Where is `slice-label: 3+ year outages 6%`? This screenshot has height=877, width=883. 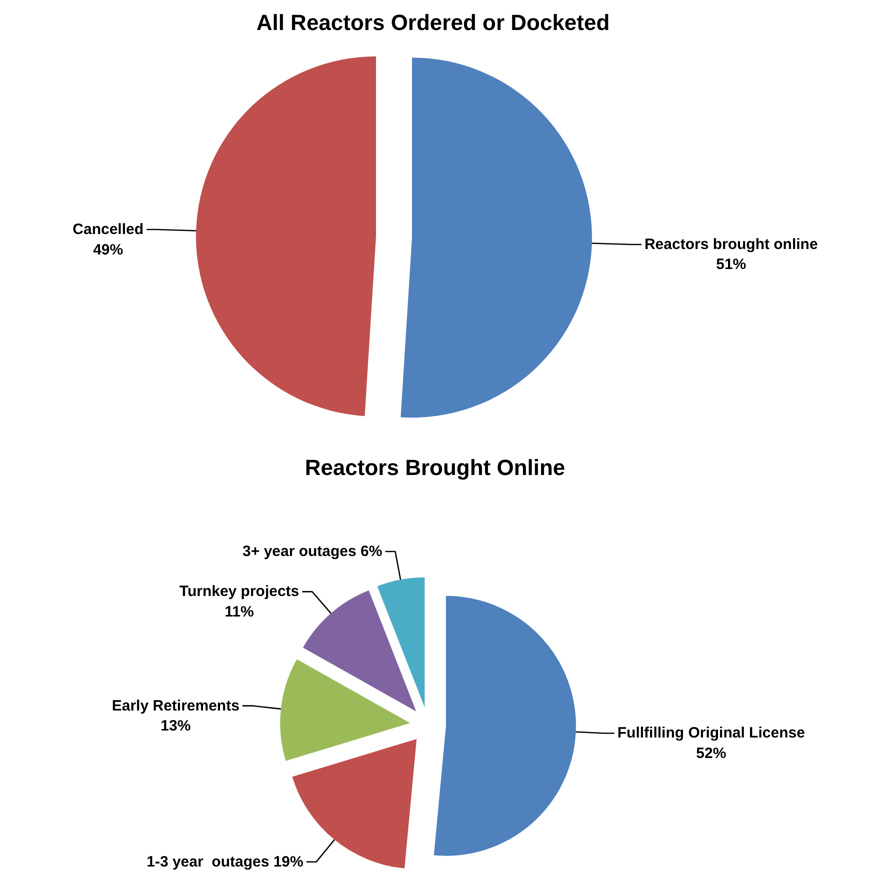
slice-label: 3+ year outages 6% is located at coordinates (312, 551).